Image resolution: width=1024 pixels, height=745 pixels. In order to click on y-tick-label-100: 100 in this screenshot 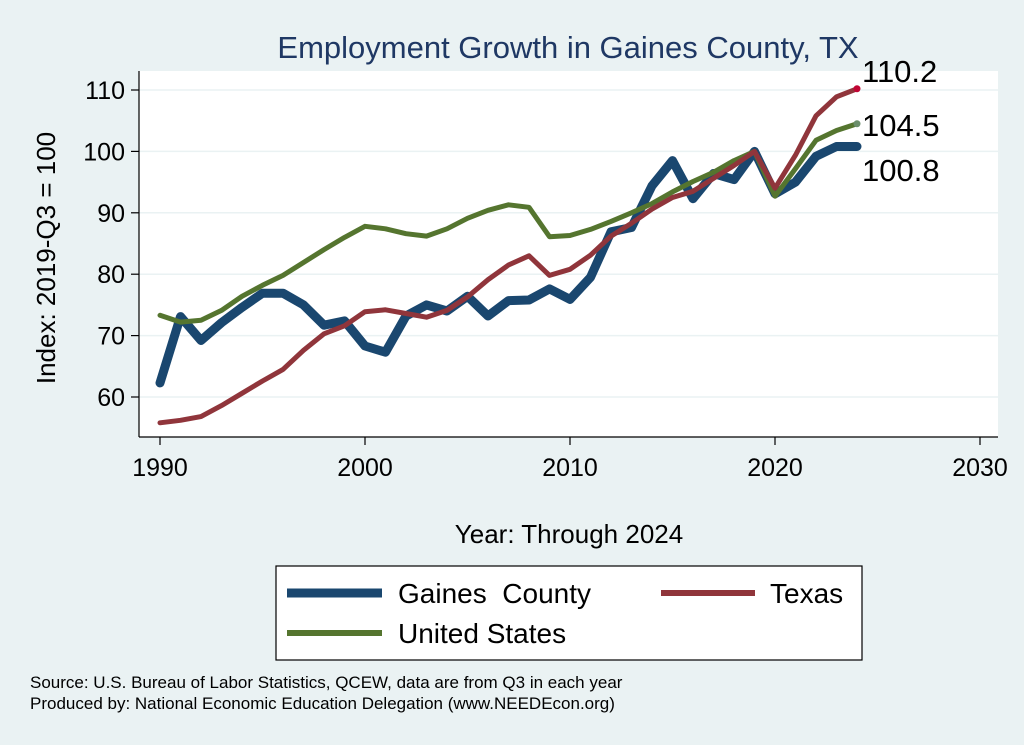, I will do `click(104, 152)`.